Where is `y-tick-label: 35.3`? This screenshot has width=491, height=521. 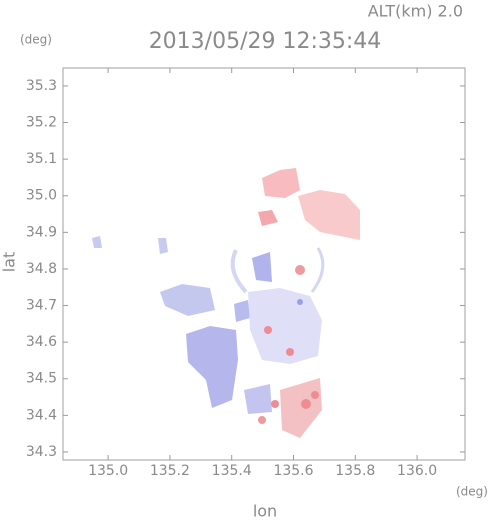 y-tick-label: 35.3 is located at coordinates (41, 86).